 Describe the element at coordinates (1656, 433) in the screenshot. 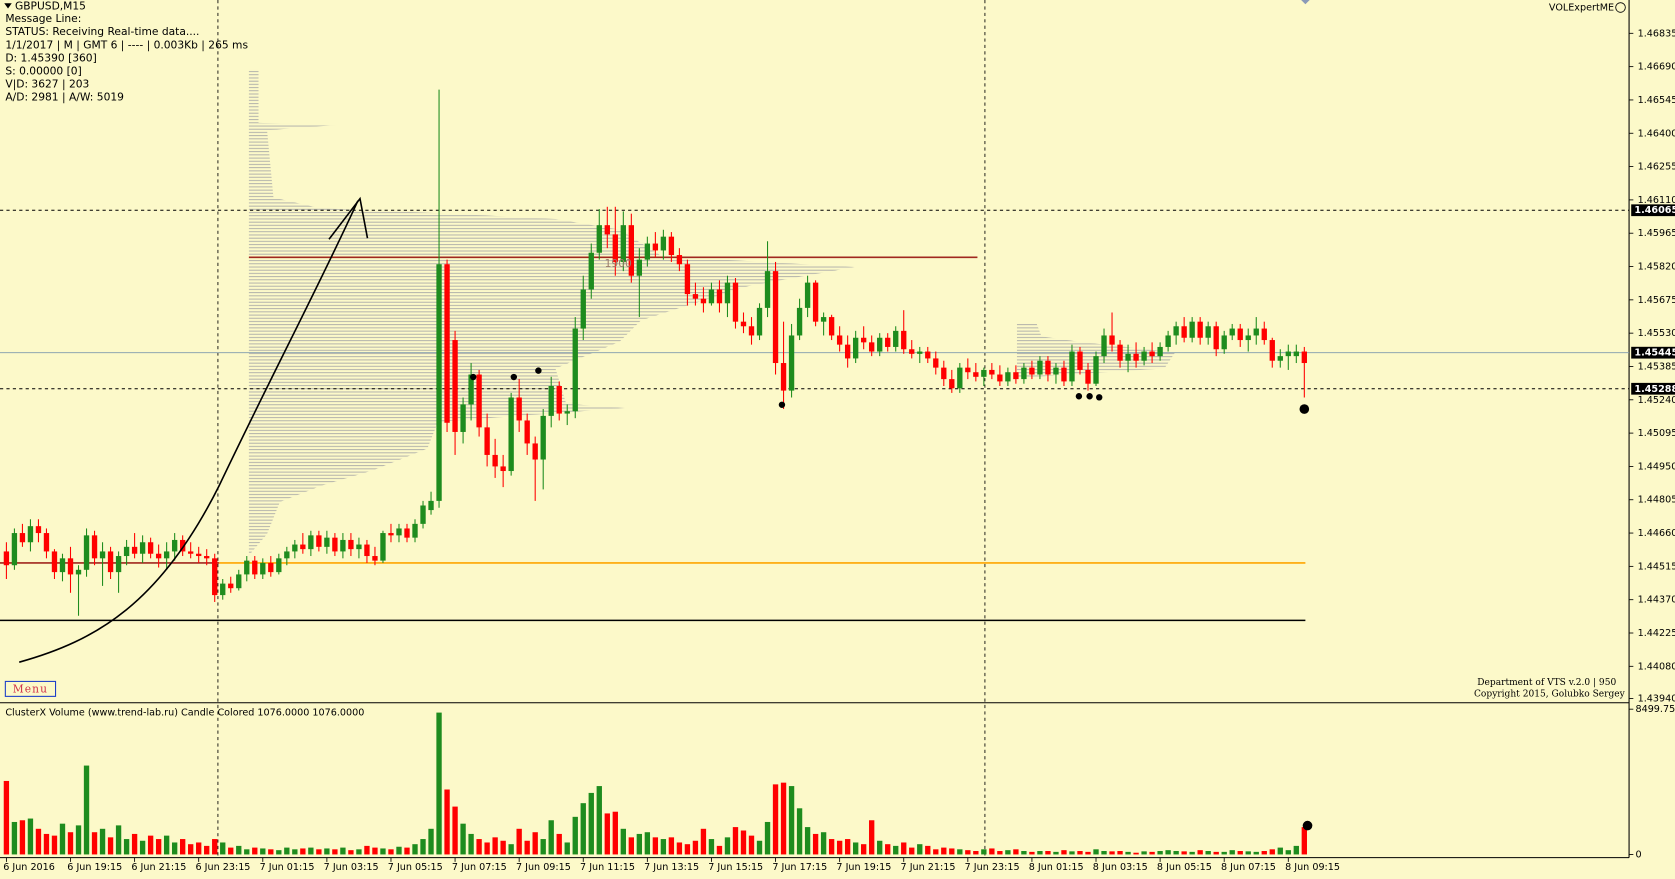

I see `y-tick-label: 1.45095` at that location.